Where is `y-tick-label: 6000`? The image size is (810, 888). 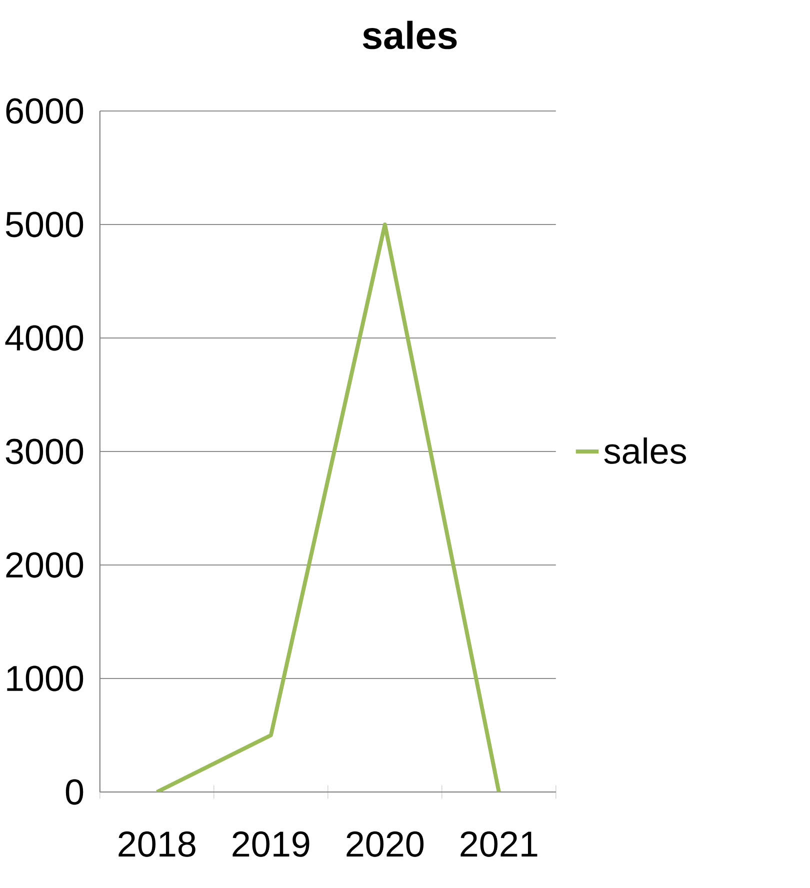
y-tick-label: 6000 is located at coordinates (45, 111).